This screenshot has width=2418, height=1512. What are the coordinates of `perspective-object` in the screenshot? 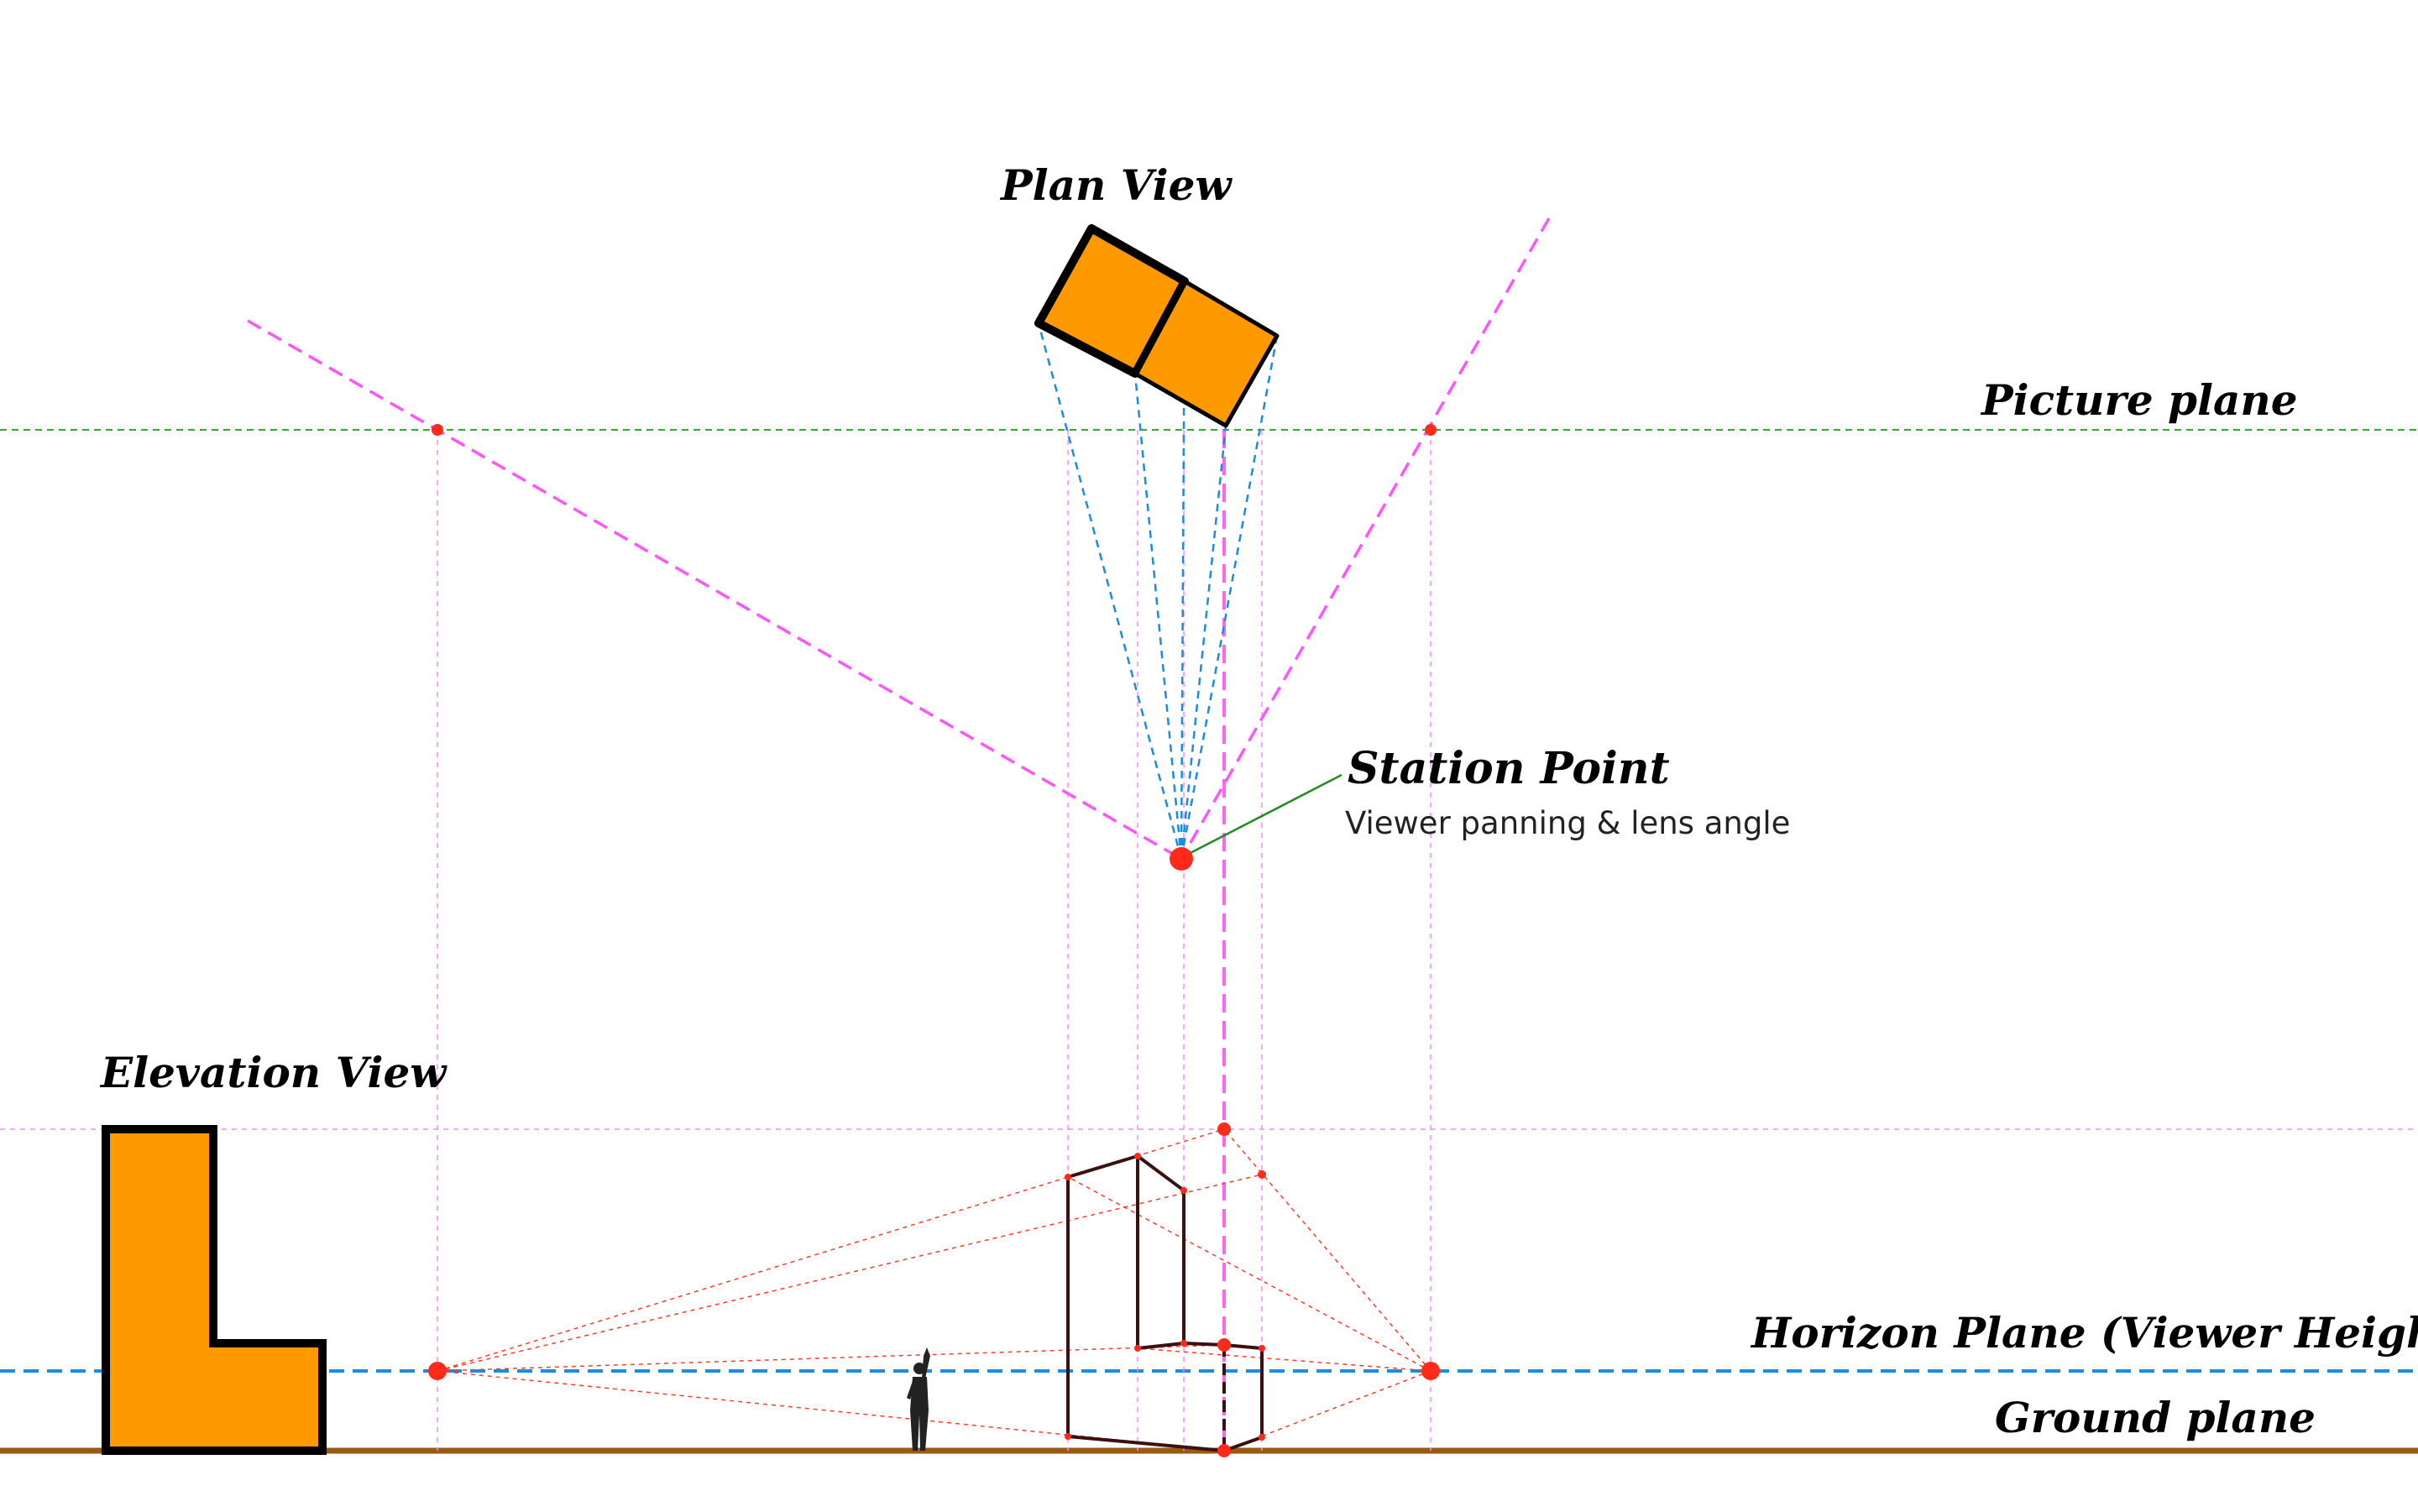 It's located at (1165, 1303).